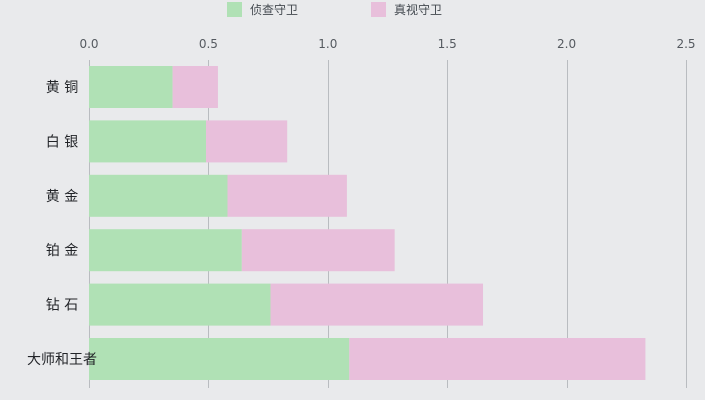  Describe the element at coordinates (62, 251) in the screenshot. I see `category-label-3: 铂 金` at that location.